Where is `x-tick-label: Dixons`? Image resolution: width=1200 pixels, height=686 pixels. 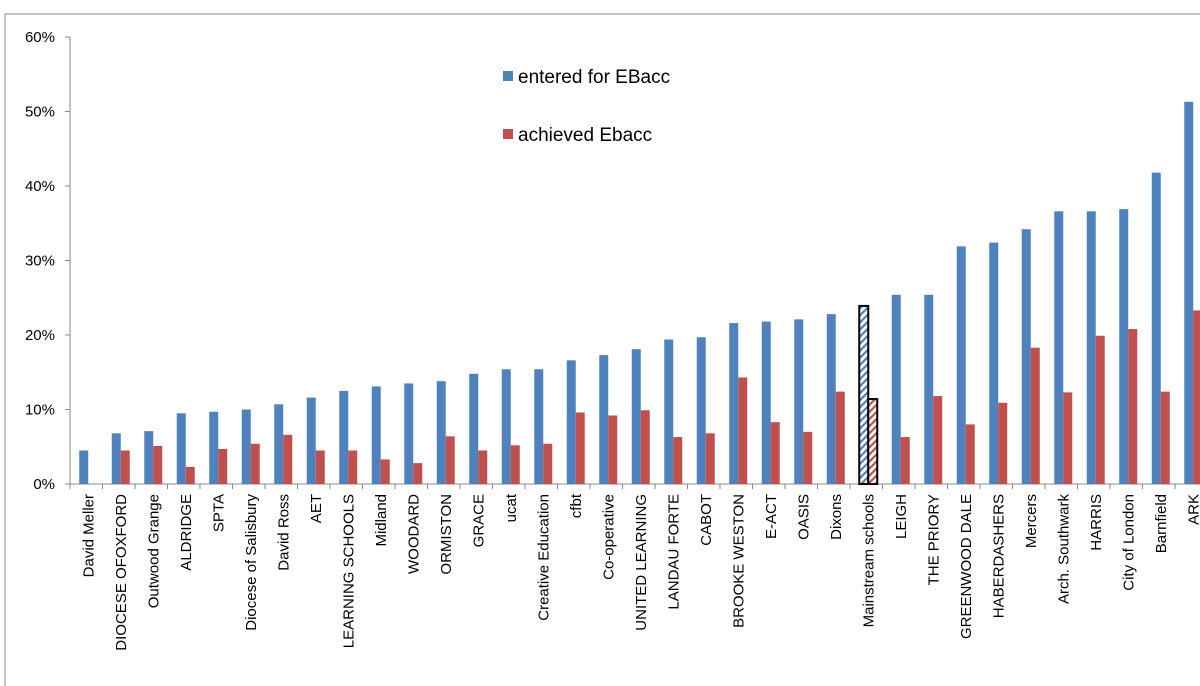 x-tick-label: Dixons is located at coordinates (836, 517).